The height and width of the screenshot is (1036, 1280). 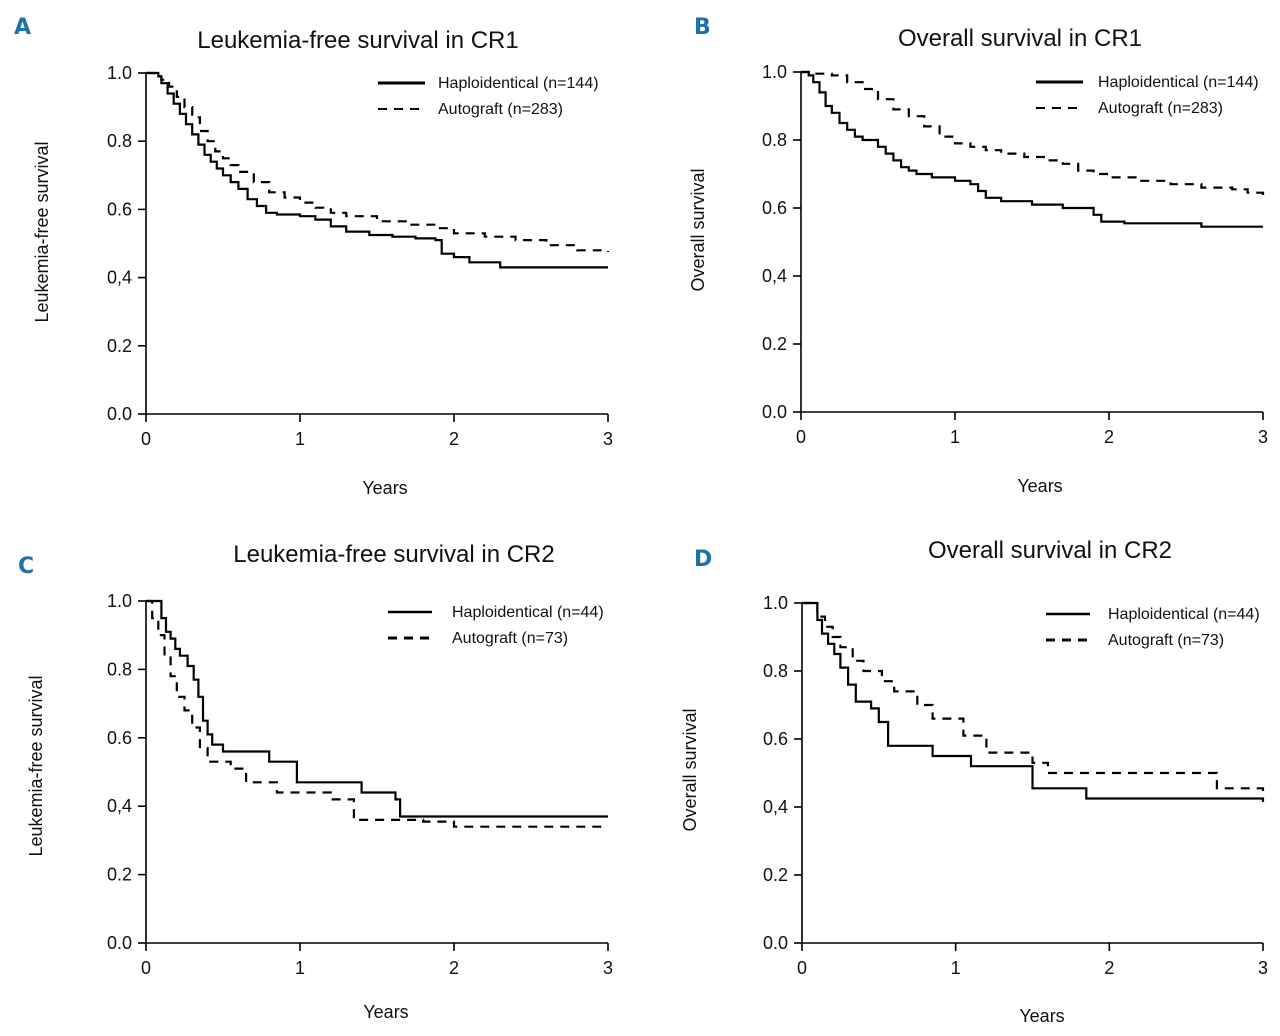 What do you see at coordinates (357, 40) in the screenshot?
I see `chart-title: Leukemia-free survival in CR1` at bounding box center [357, 40].